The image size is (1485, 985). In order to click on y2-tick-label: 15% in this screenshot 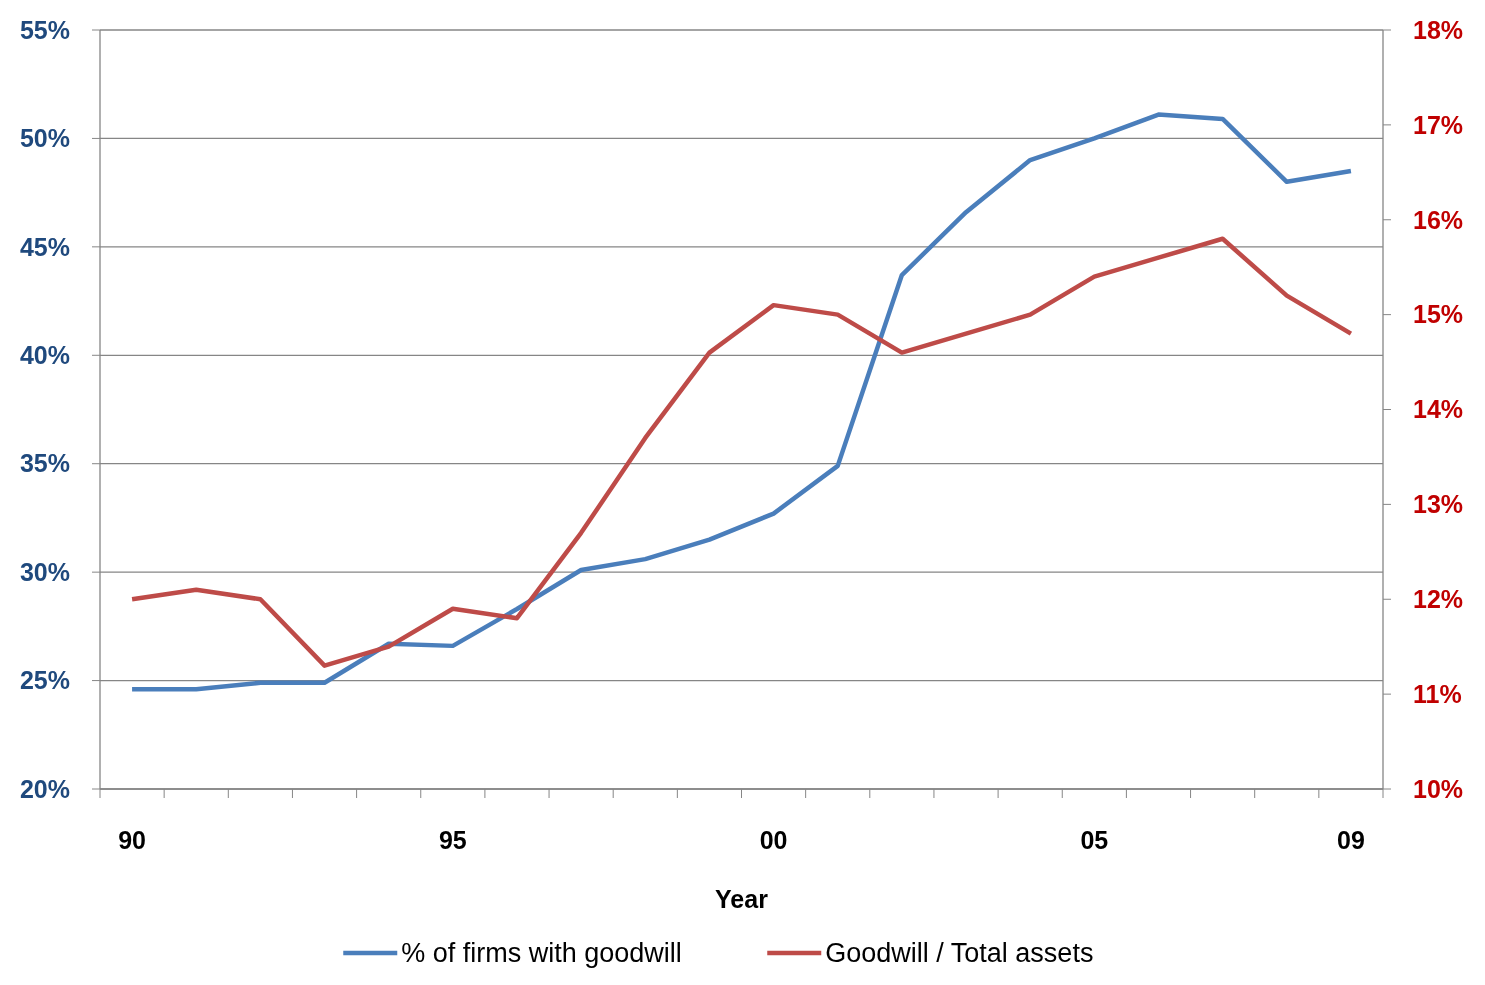, I will do `click(1438, 314)`.